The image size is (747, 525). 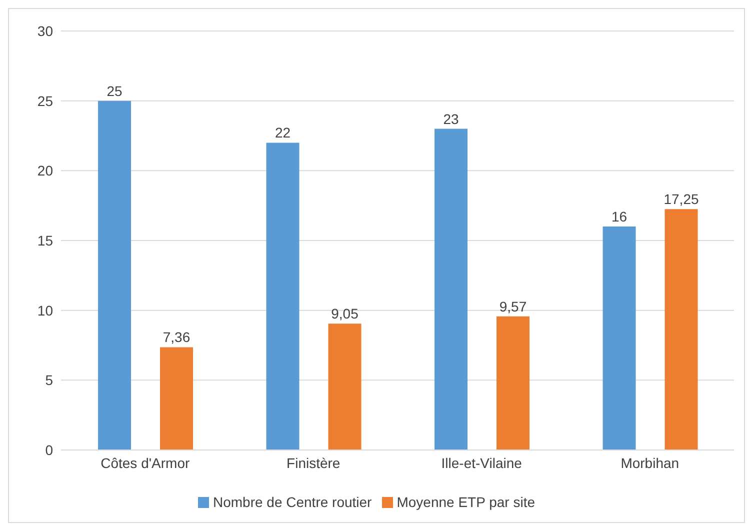 I want to click on legend-label: Nombre de Centre routier, so click(x=292, y=502).